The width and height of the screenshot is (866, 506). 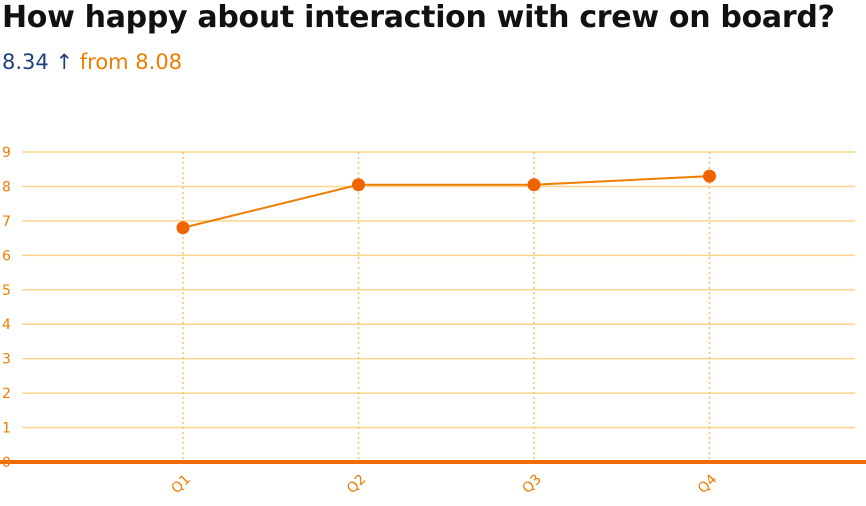 What do you see at coordinates (707, 483) in the screenshot?
I see `x-tick-label: Q4` at bounding box center [707, 483].